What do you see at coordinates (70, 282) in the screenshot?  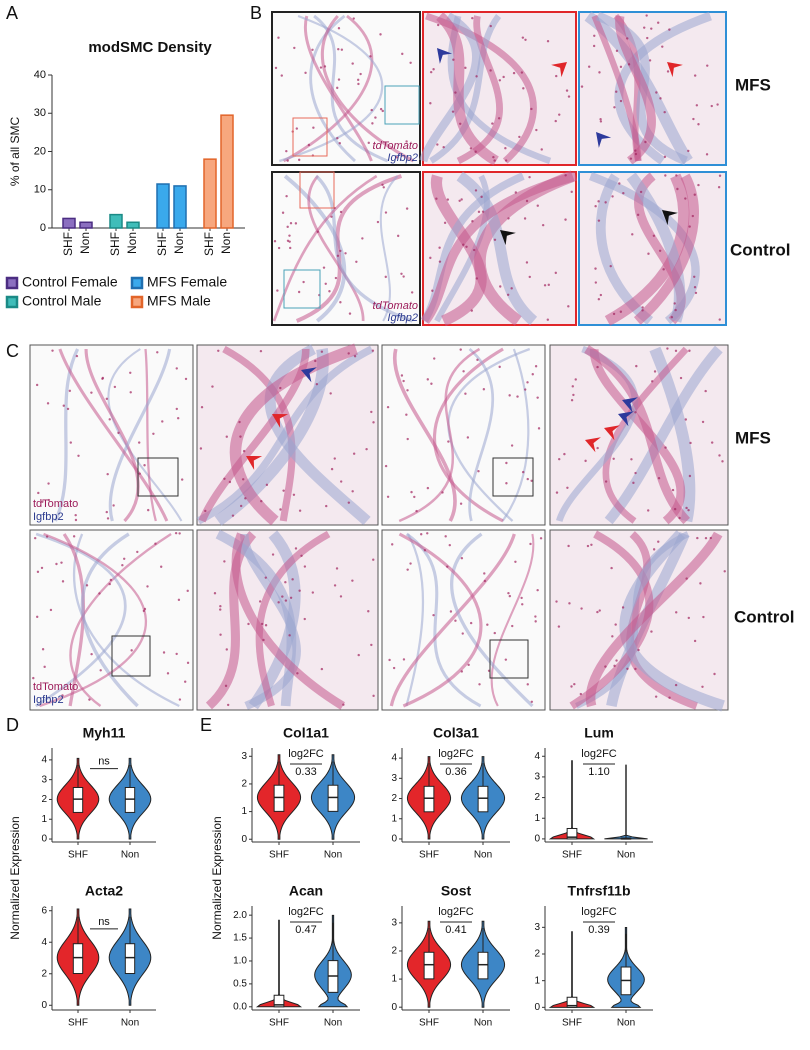 I see `legend-label: Control Female` at bounding box center [70, 282].